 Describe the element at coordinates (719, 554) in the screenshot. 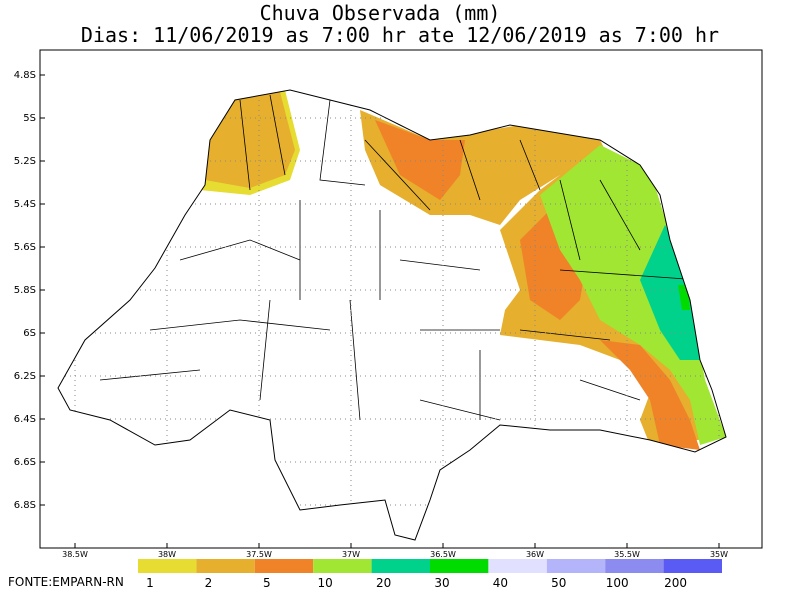

I see `lon-label: 35W` at that location.